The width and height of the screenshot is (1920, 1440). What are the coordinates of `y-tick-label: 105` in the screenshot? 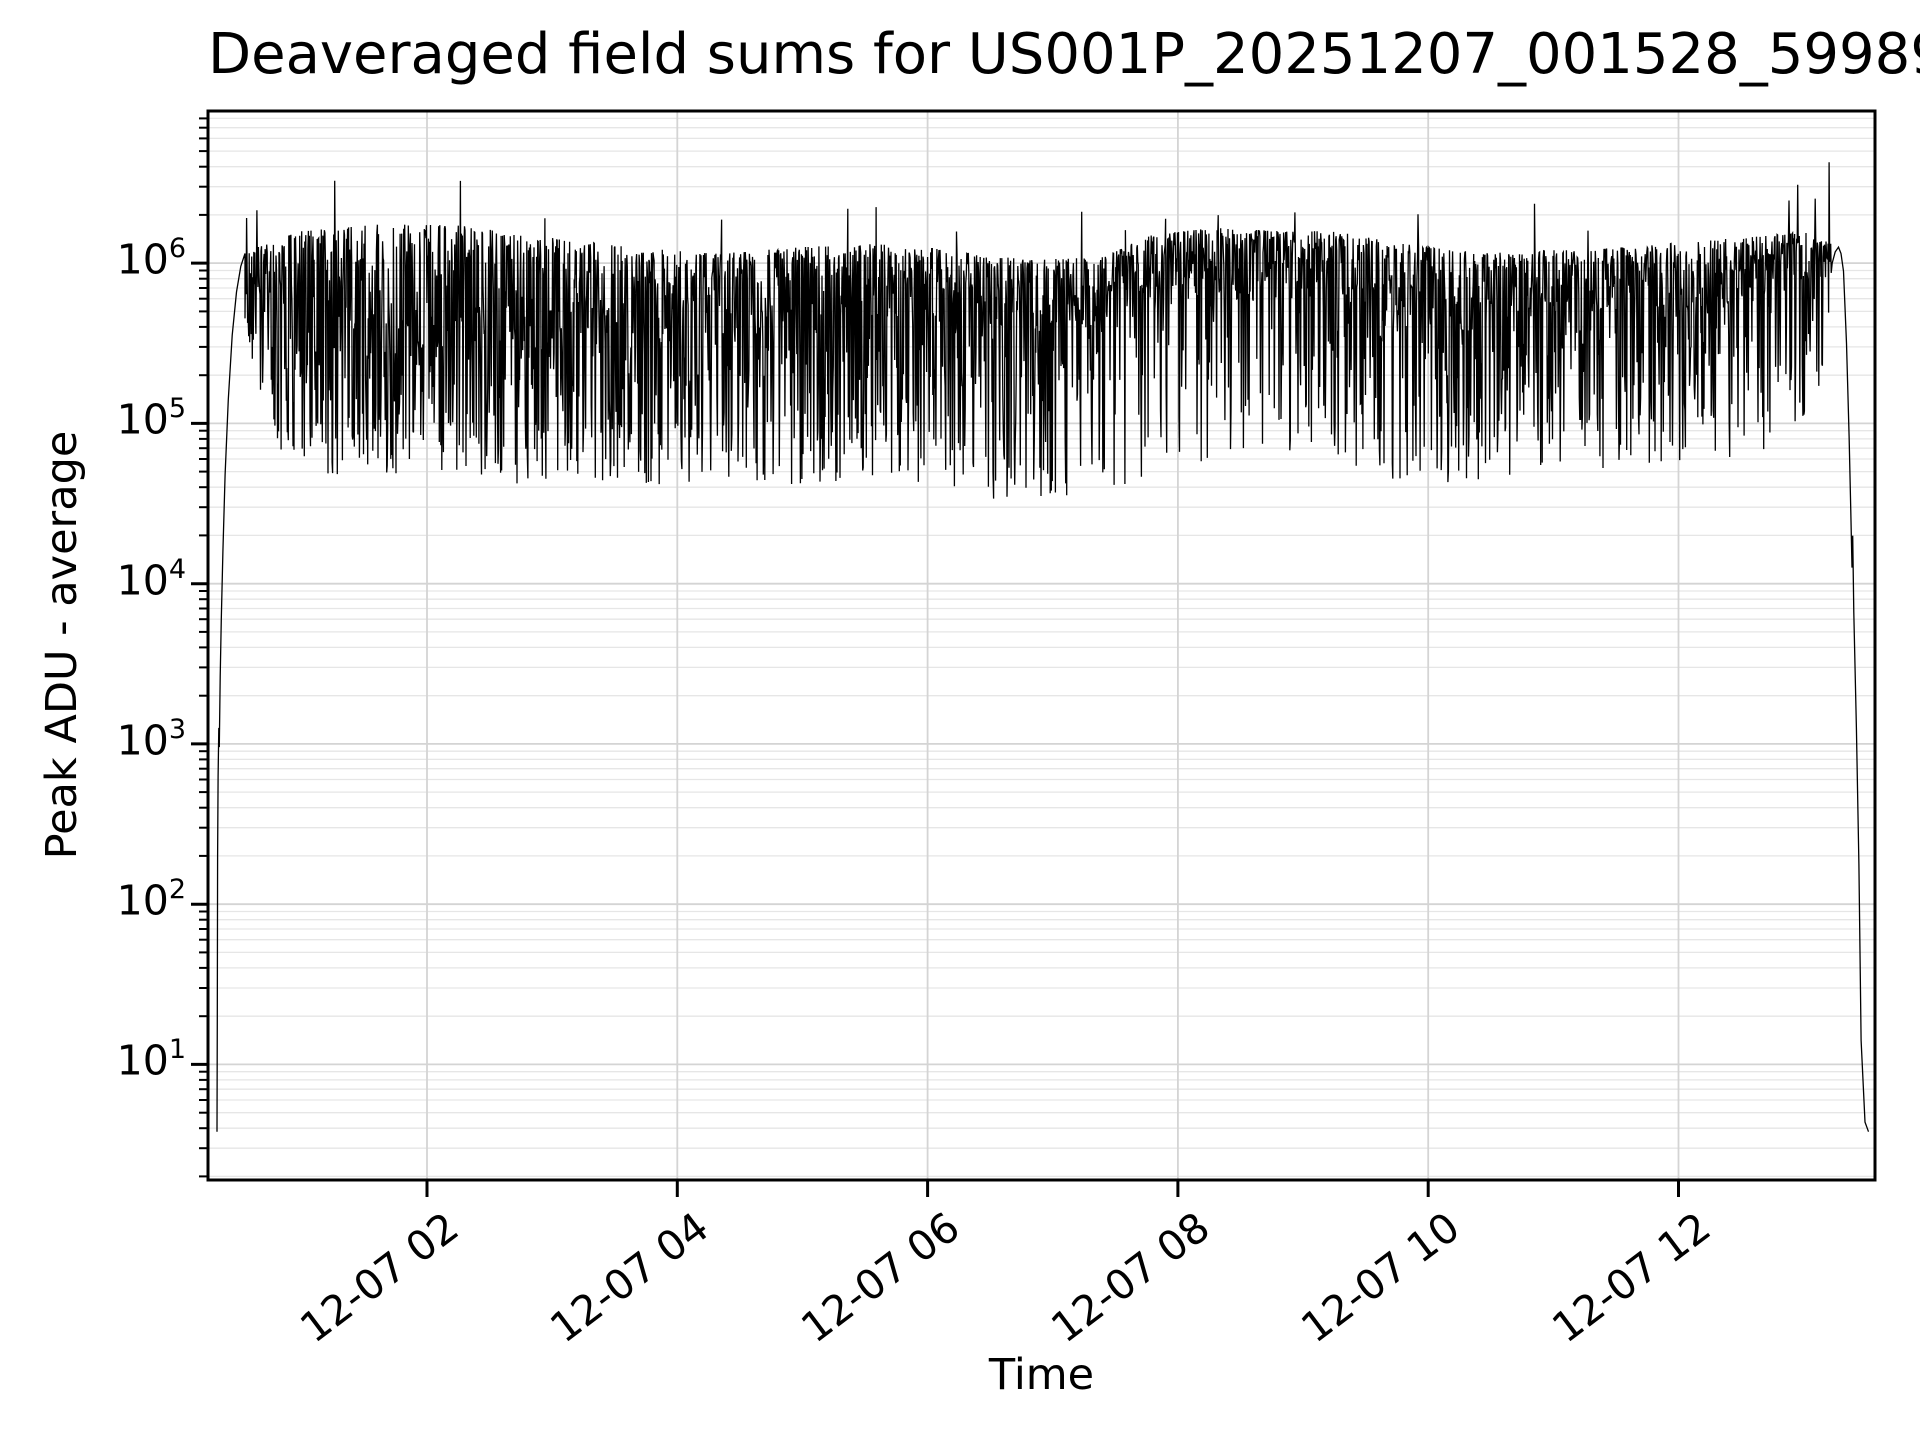 It's located at (151, 419).